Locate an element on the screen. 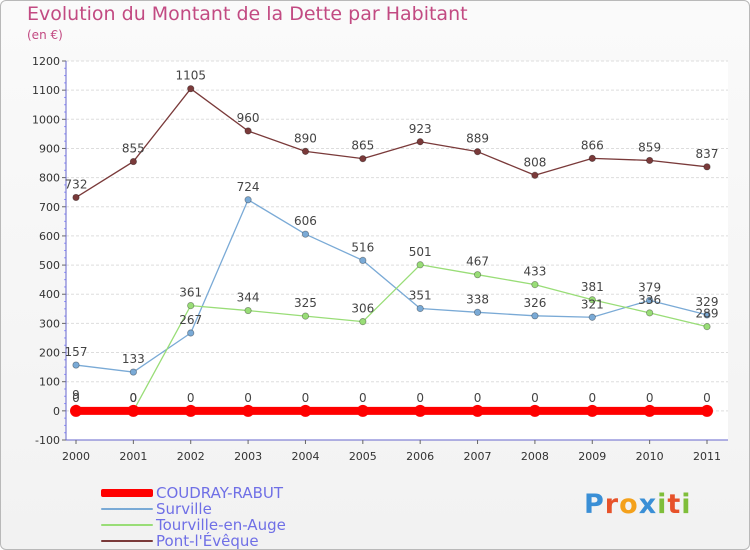  data-label: 9 is located at coordinates (76, 395).